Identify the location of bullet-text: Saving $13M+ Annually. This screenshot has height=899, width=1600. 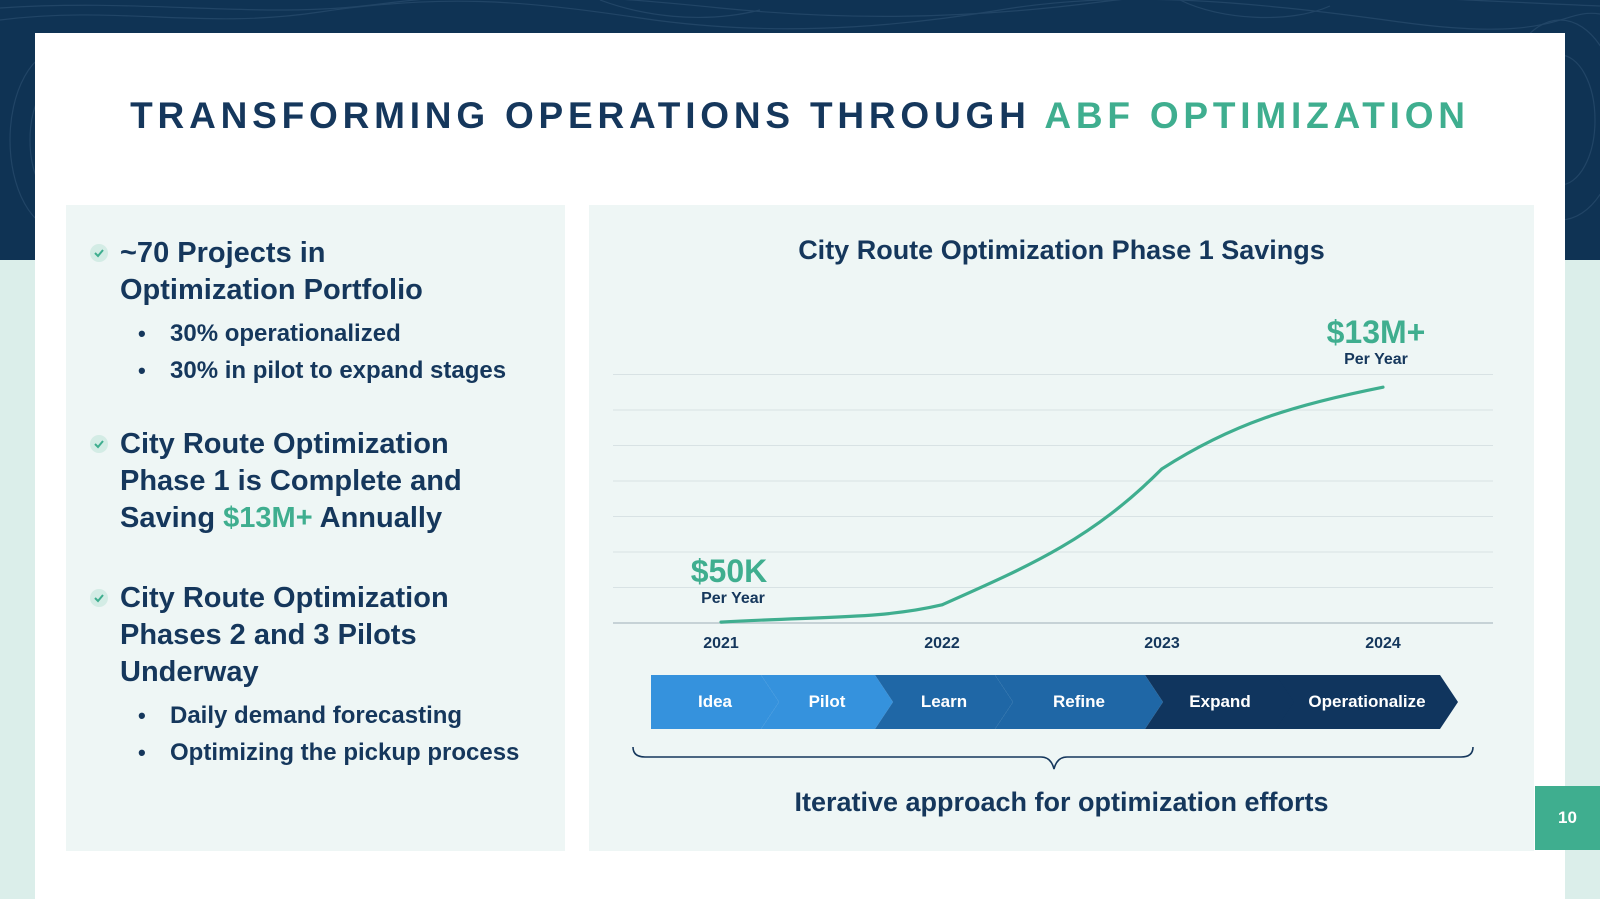
(340, 518).